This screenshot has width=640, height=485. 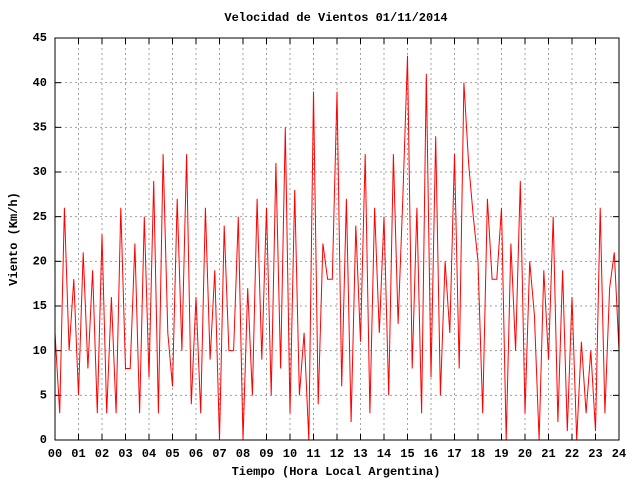 I want to click on x-tick-label: 15, so click(x=407, y=454).